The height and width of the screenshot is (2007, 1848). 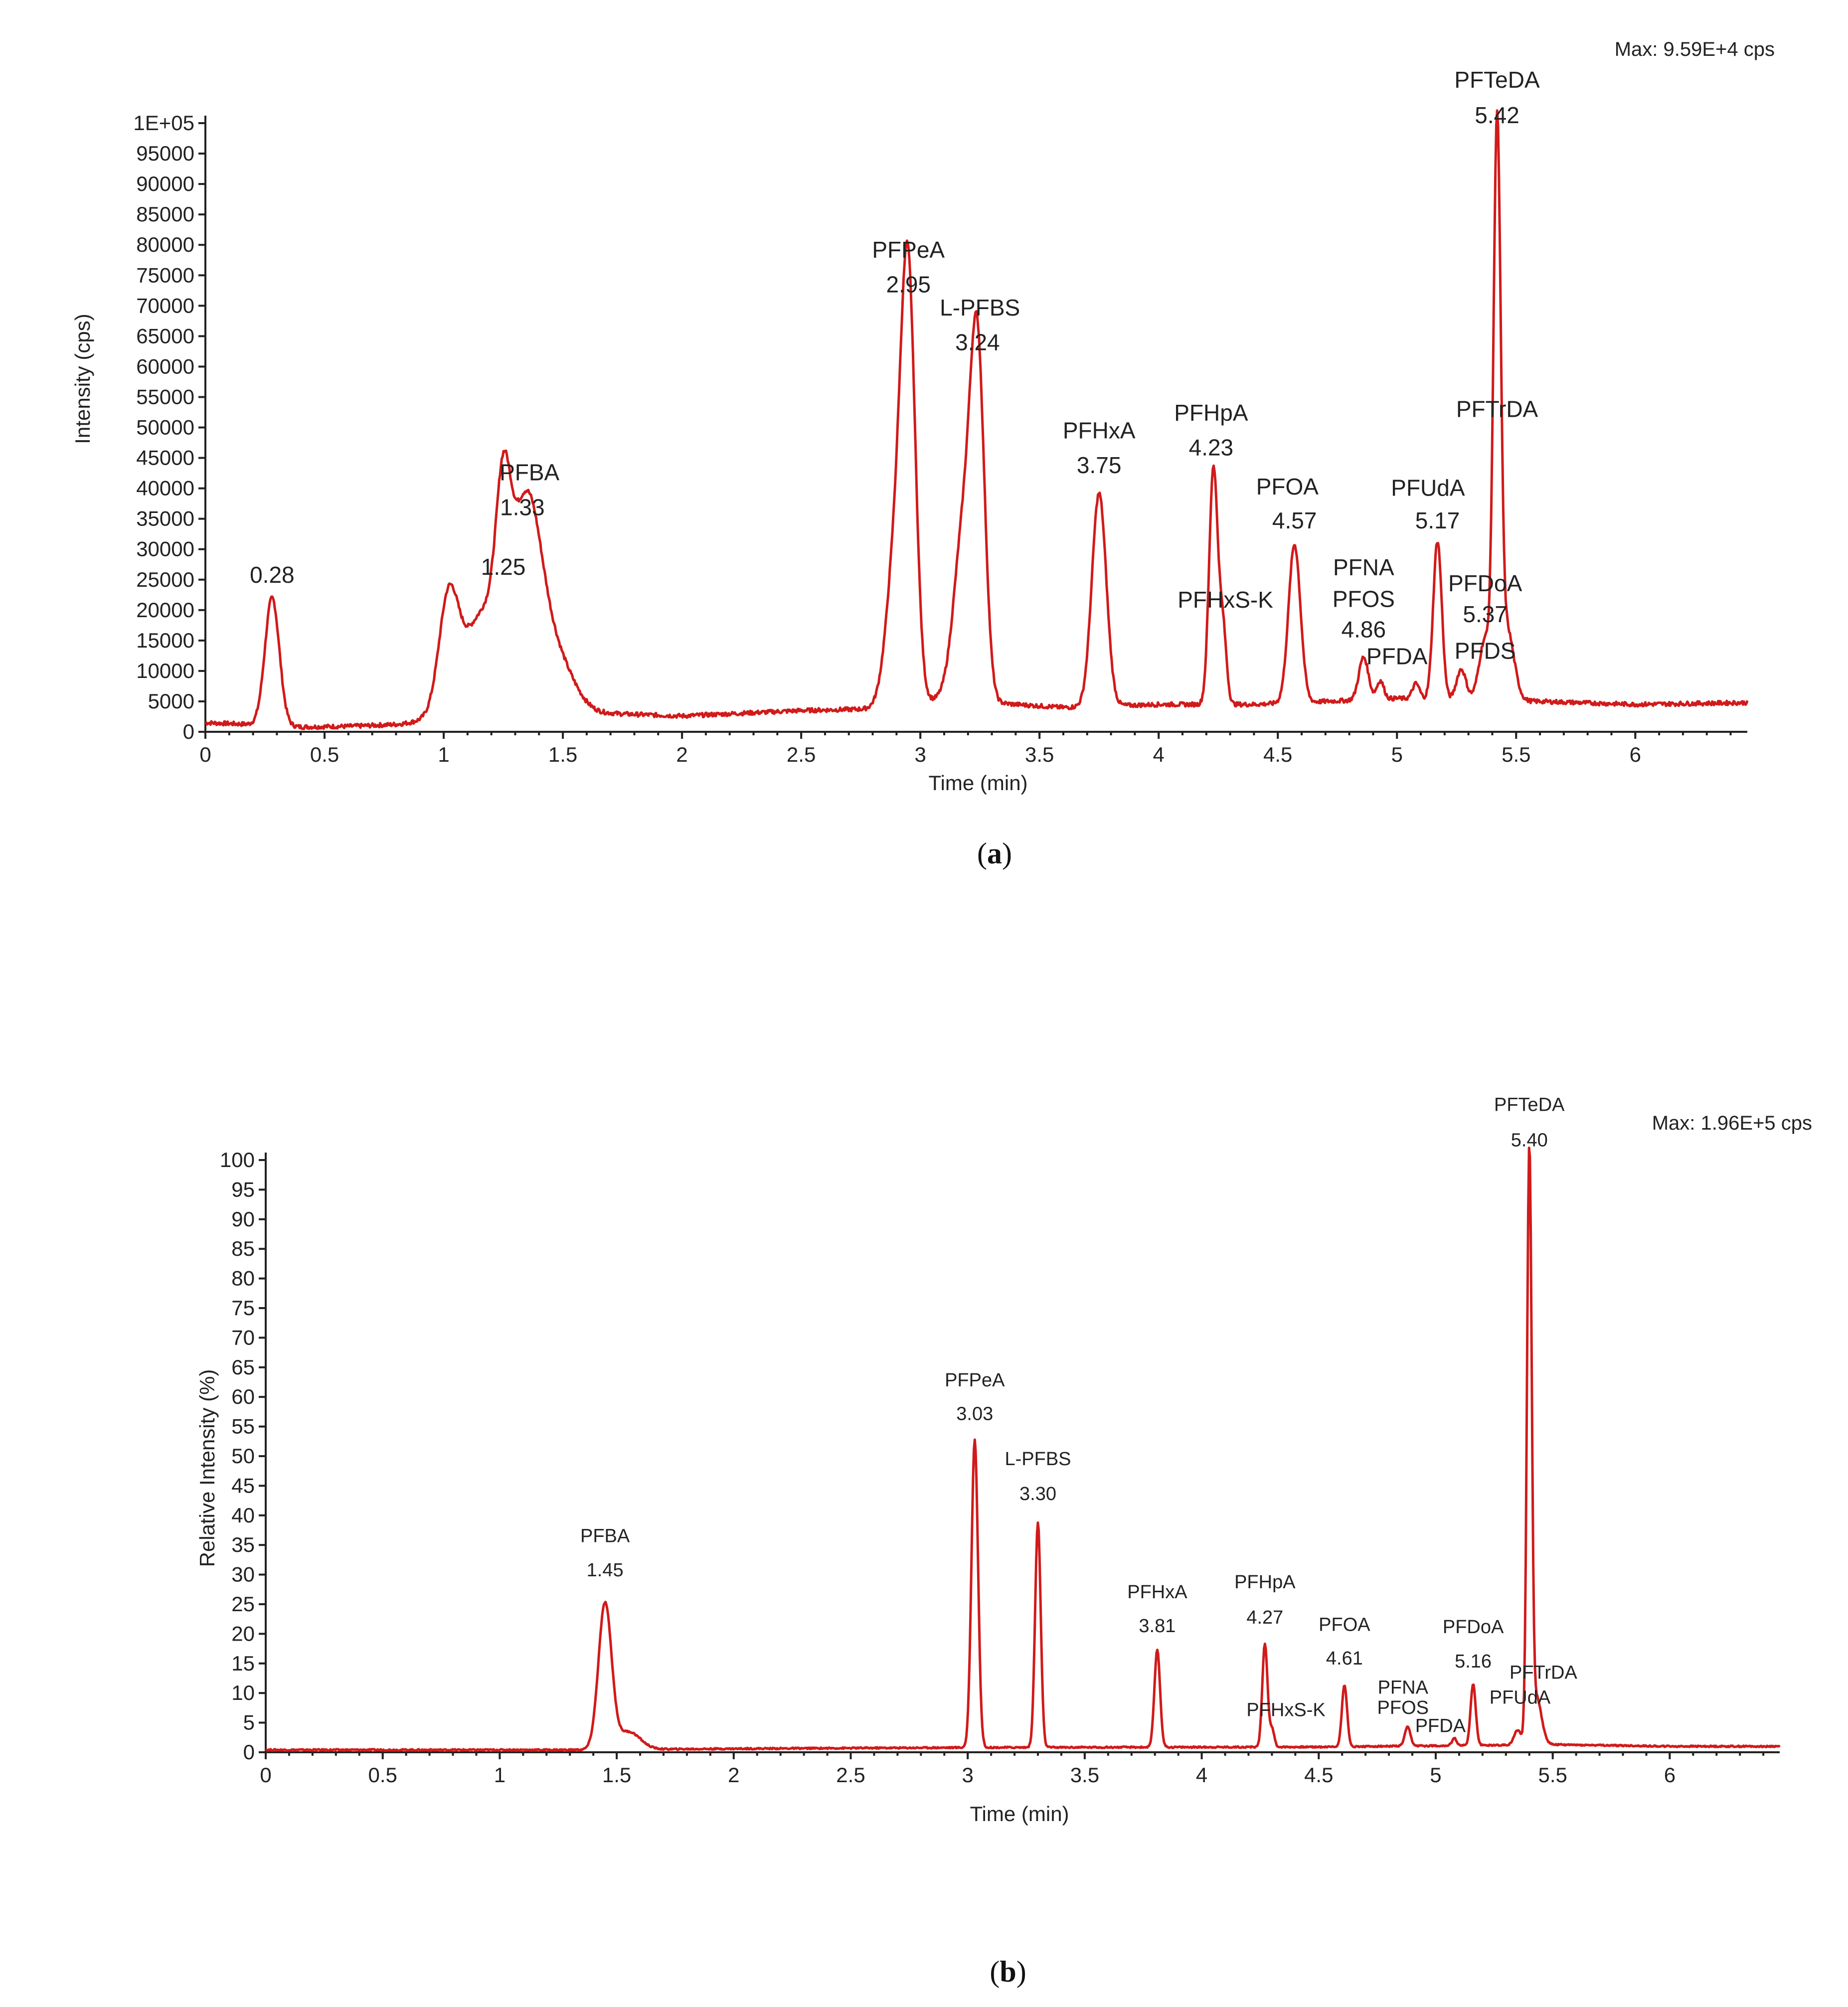 What do you see at coordinates (243, 1337) in the screenshot?
I see `panel-b-y-tick-label: 70` at bounding box center [243, 1337].